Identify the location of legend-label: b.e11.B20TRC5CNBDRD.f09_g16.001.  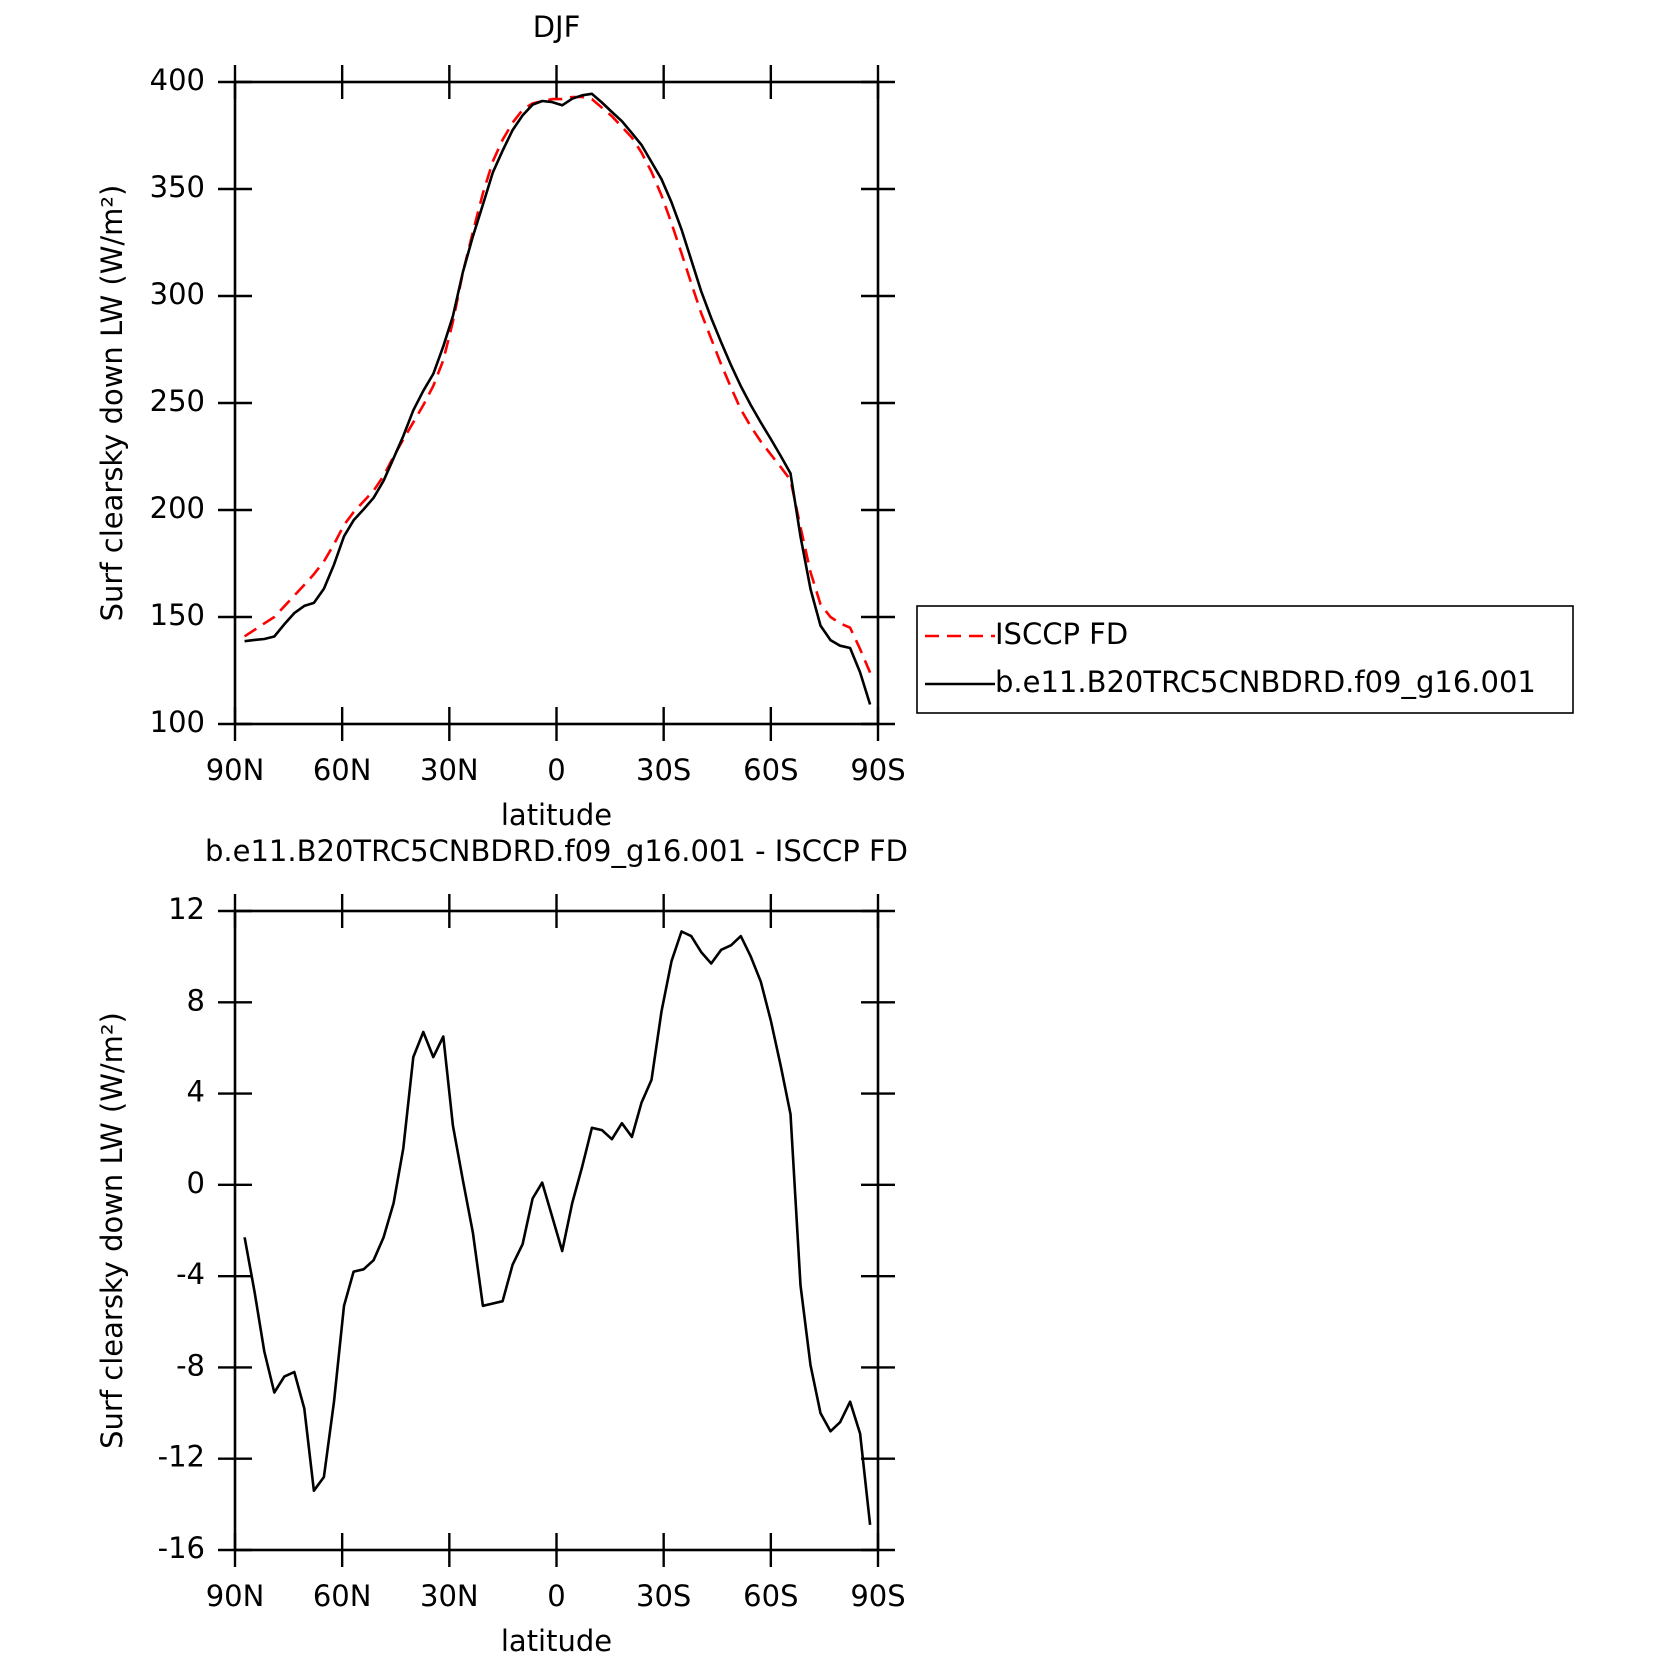
(1265, 682).